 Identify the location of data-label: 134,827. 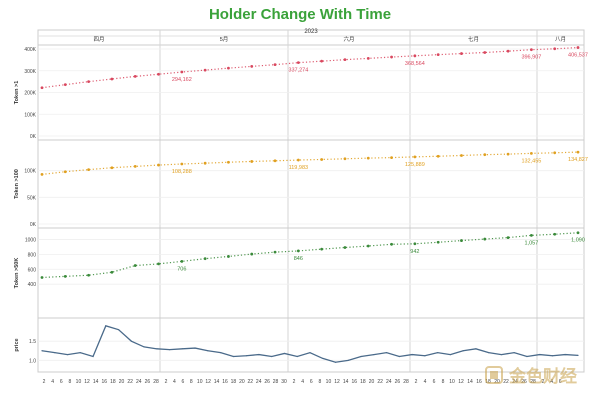
(578, 160).